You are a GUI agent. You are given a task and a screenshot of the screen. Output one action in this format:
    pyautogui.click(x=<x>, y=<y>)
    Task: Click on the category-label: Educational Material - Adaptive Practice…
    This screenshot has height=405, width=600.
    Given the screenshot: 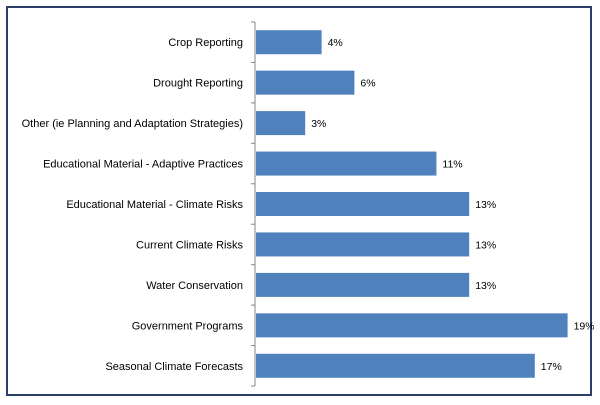 What is the action you would take?
    pyautogui.click(x=143, y=165)
    